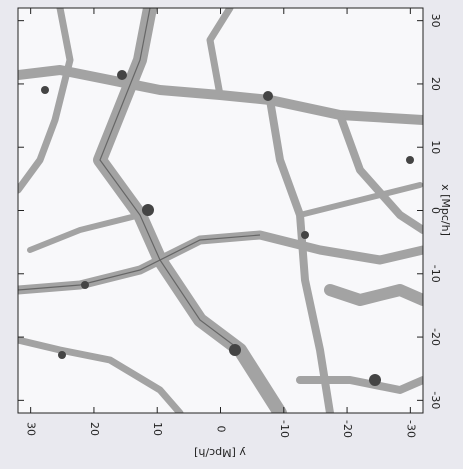 This screenshot has width=463, height=469. What do you see at coordinates (435, 84) in the screenshot?
I see `x-tick-label: 20` at bounding box center [435, 84].